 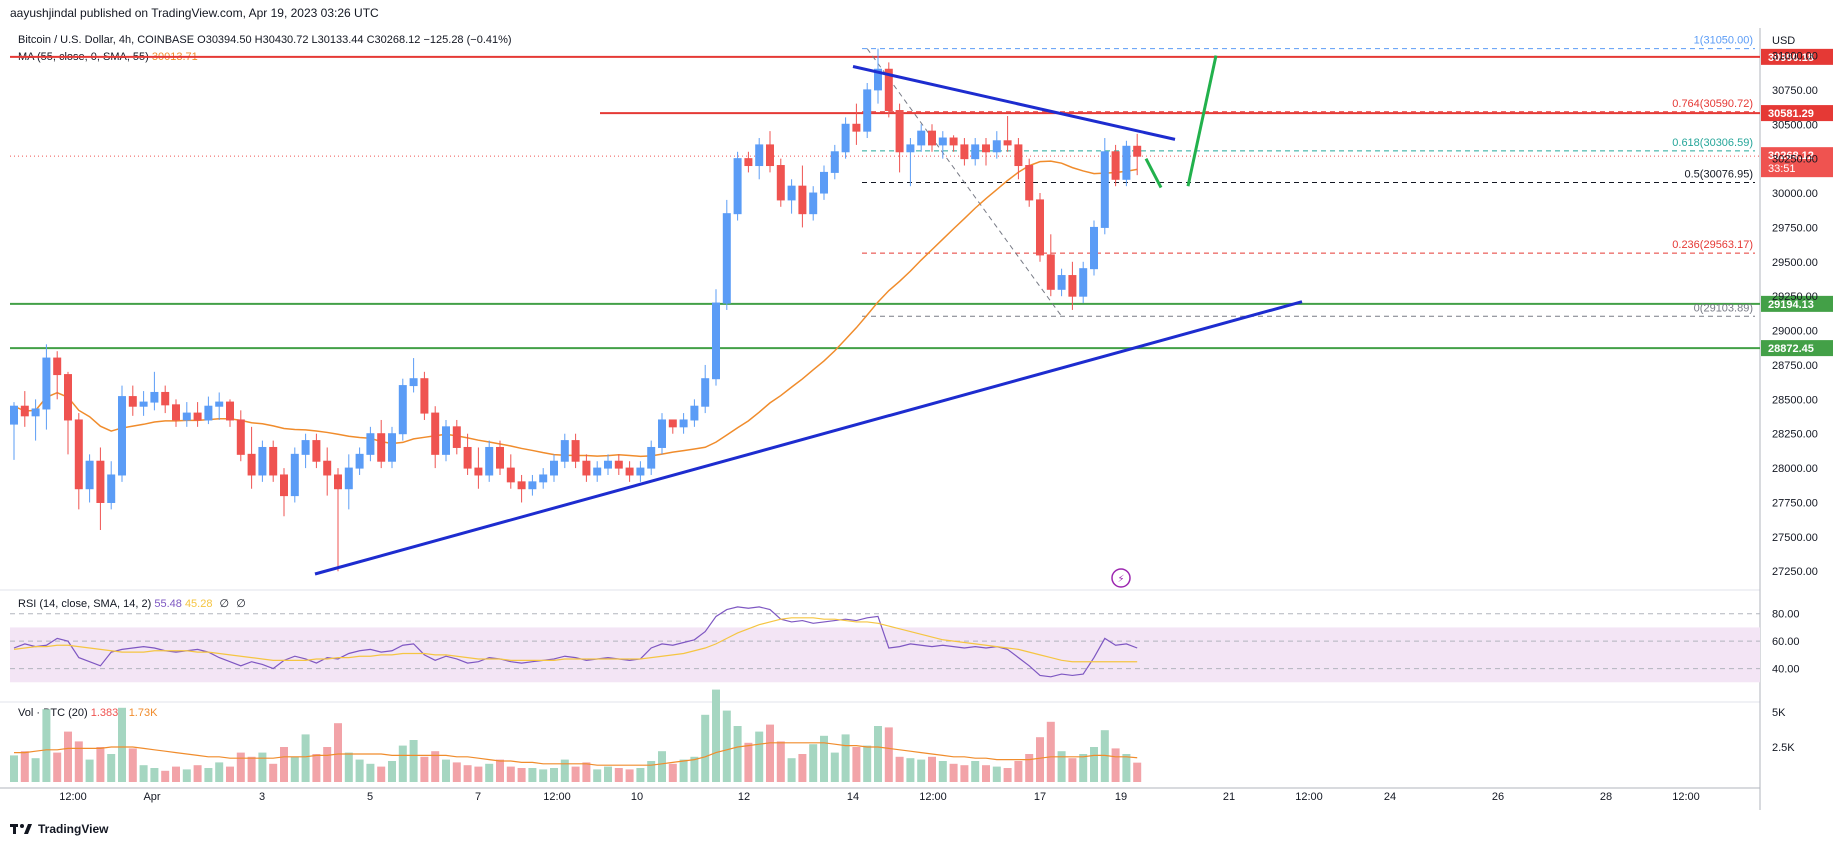 I want to click on footer-brand: TradingView, so click(x=59, y=829).